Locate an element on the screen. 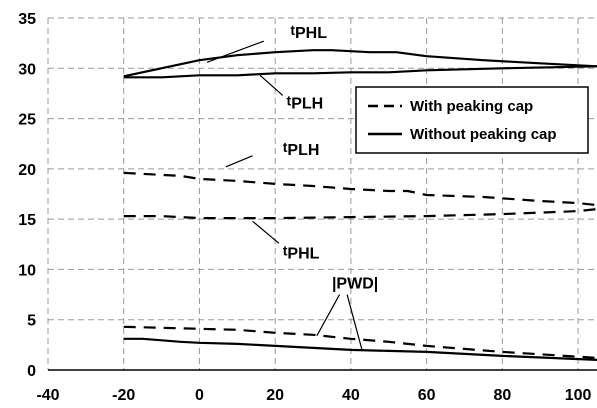 The image size is (597, 408). x-tick-label: 80 is located at coordinates (502, 395).